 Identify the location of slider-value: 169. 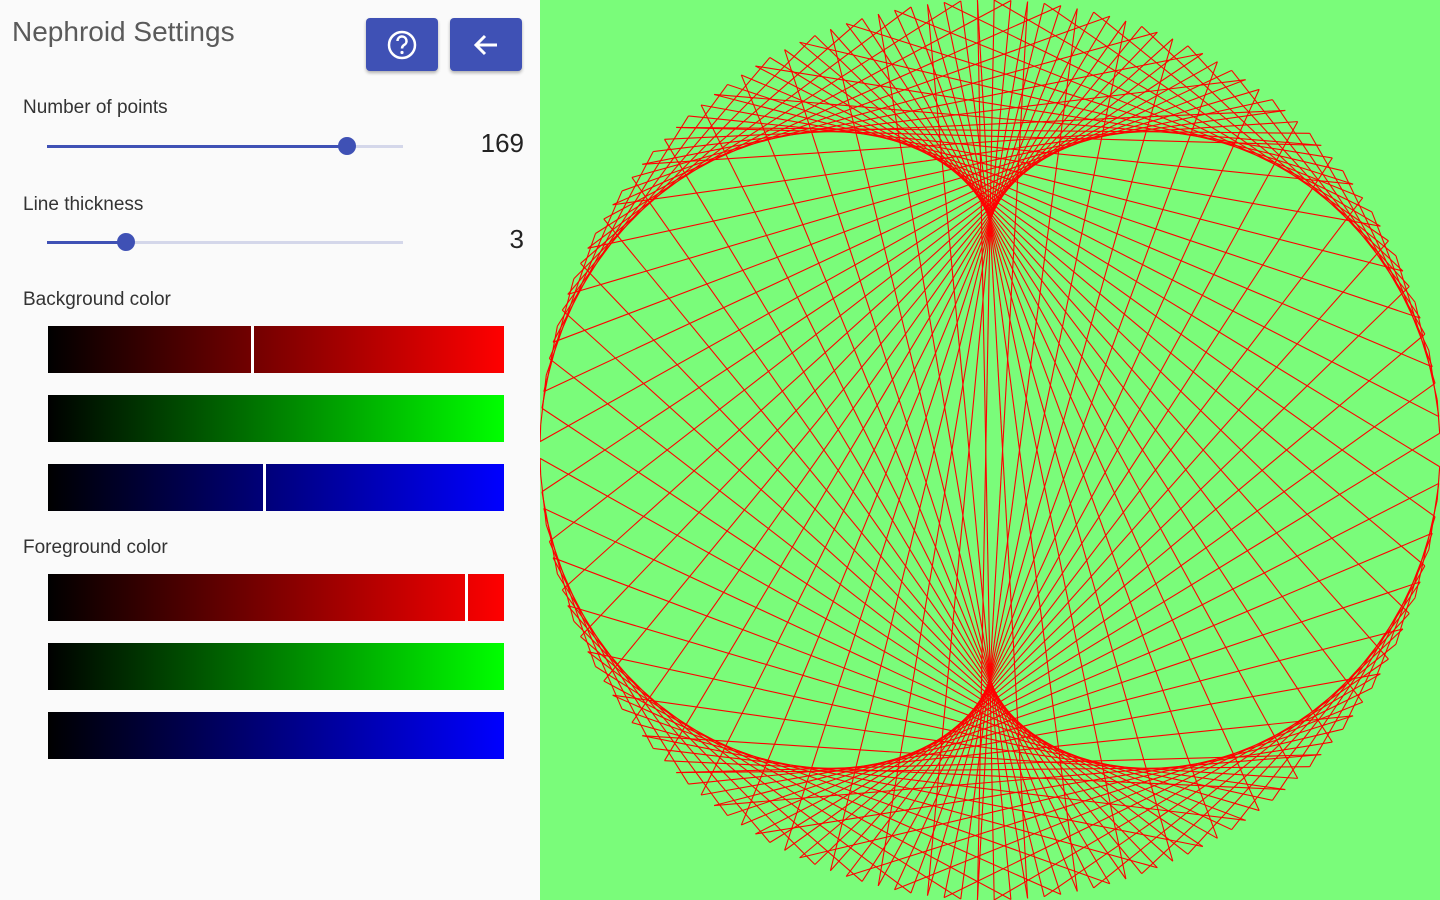
(502, 143).